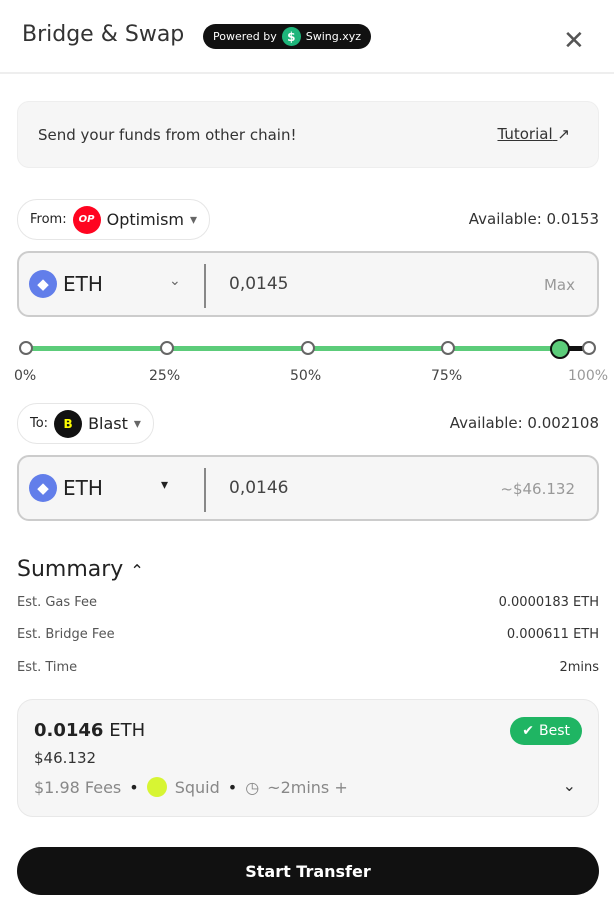 This screenshot has height=912, width=614. Describe the element at coordinates (85, 423) in the screenshot. I see `to-chain-select: To: B Blast ▾` at that location.